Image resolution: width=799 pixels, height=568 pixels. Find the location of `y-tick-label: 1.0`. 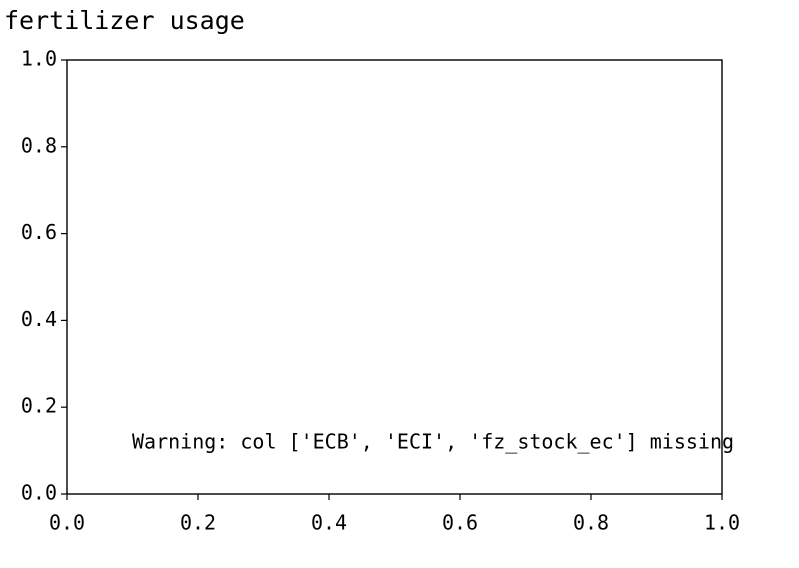

y-tick-label: 1.0 is located at coordinates (39, 59).